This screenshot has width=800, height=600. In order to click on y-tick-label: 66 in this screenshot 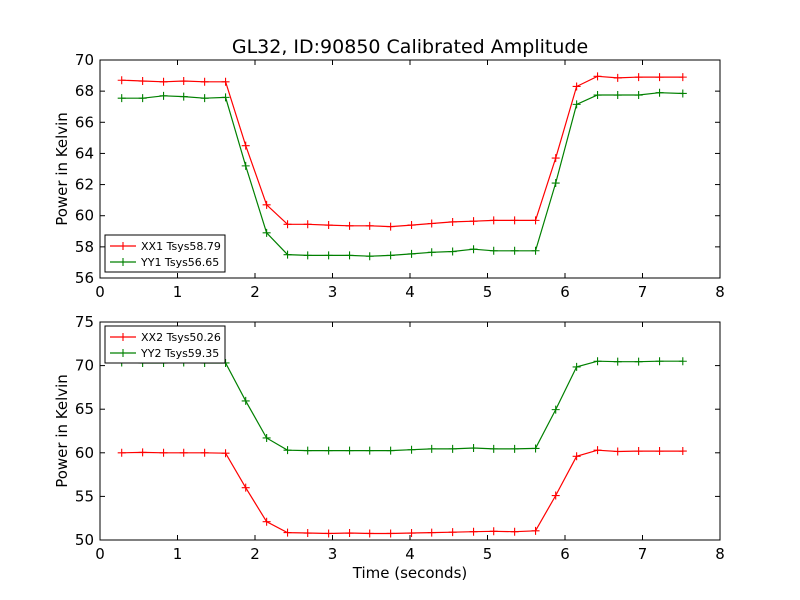, I will do `click(84, 122)`.